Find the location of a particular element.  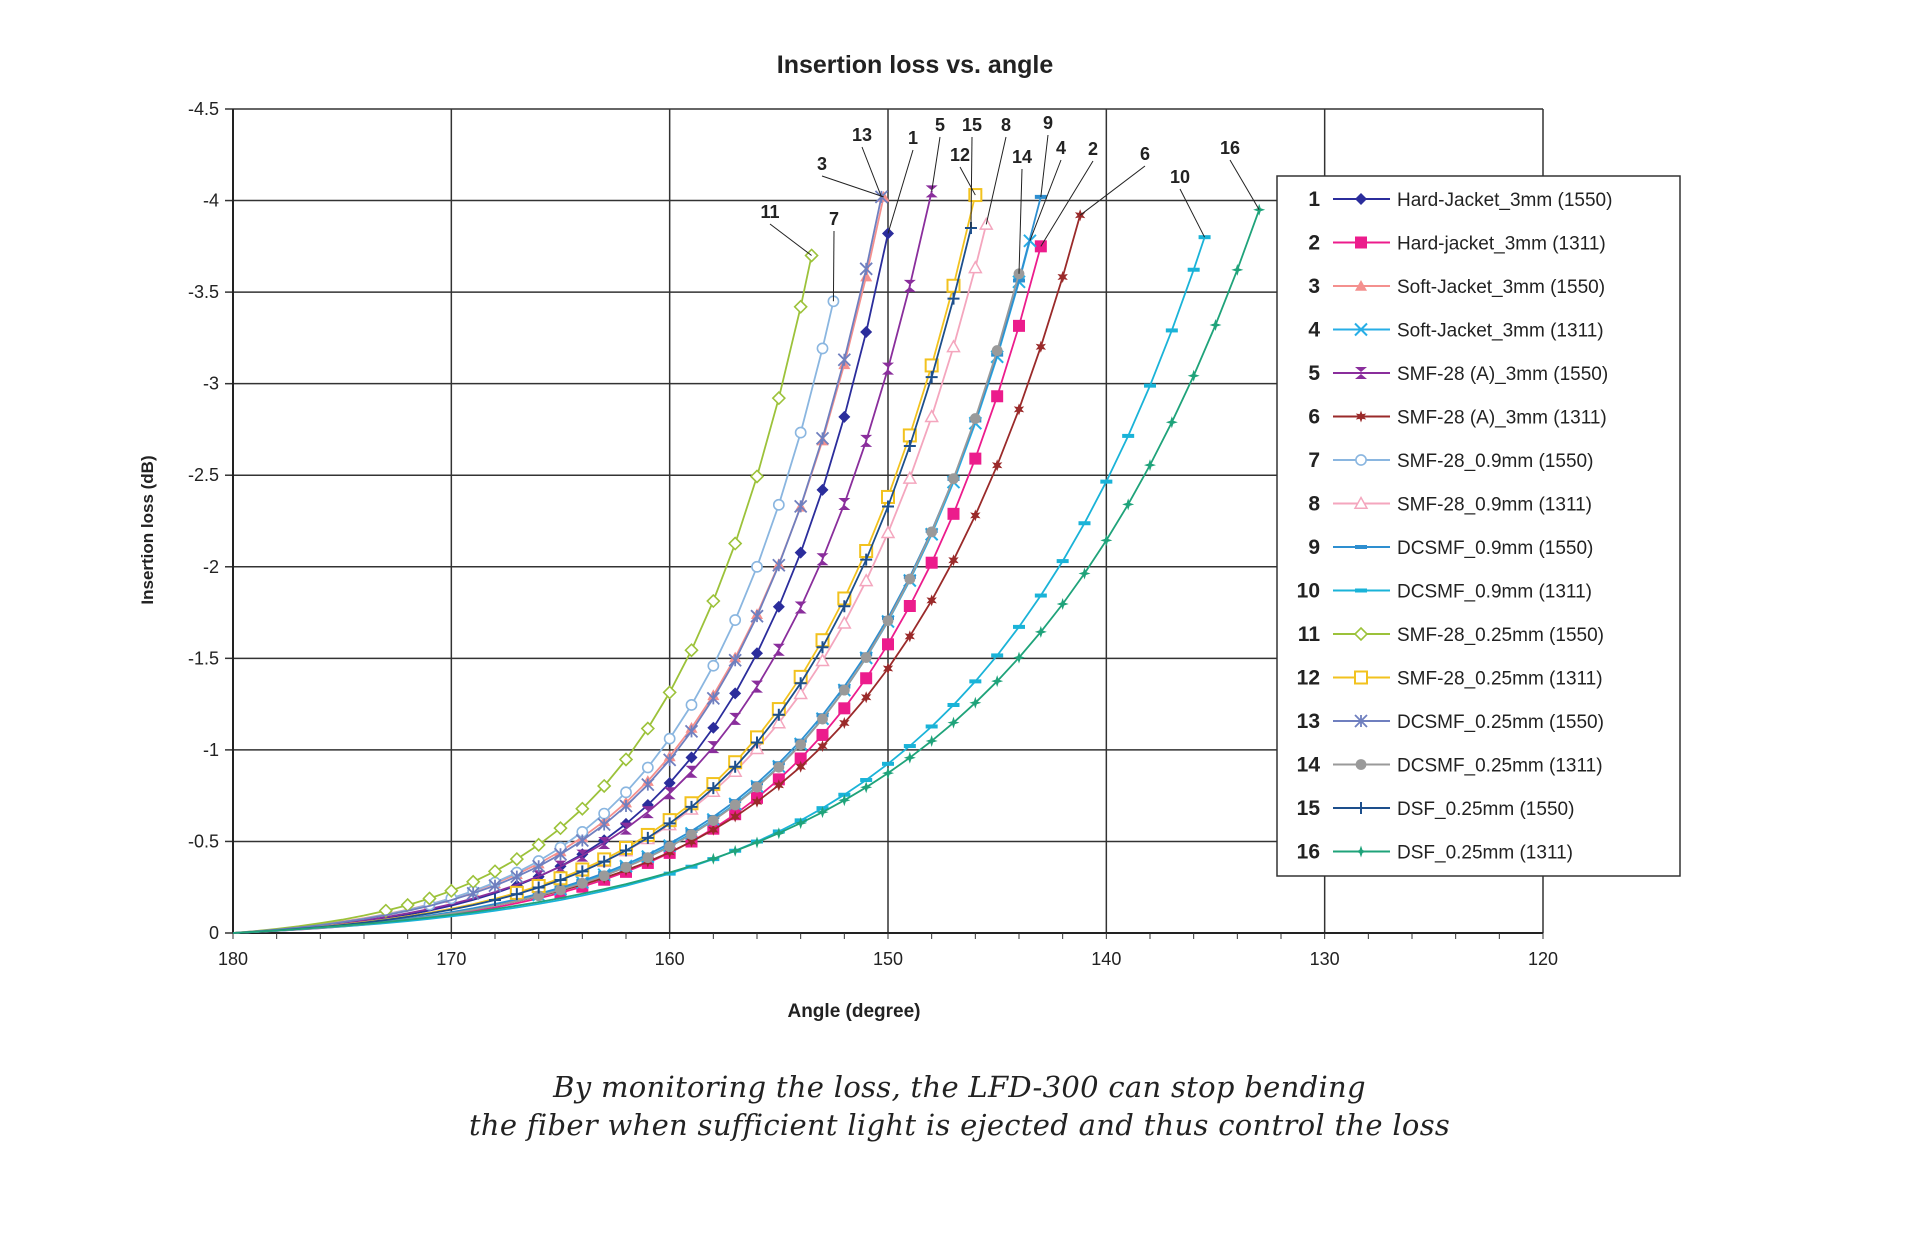

annotation-label: 3 is located at coordinates (822, 164).